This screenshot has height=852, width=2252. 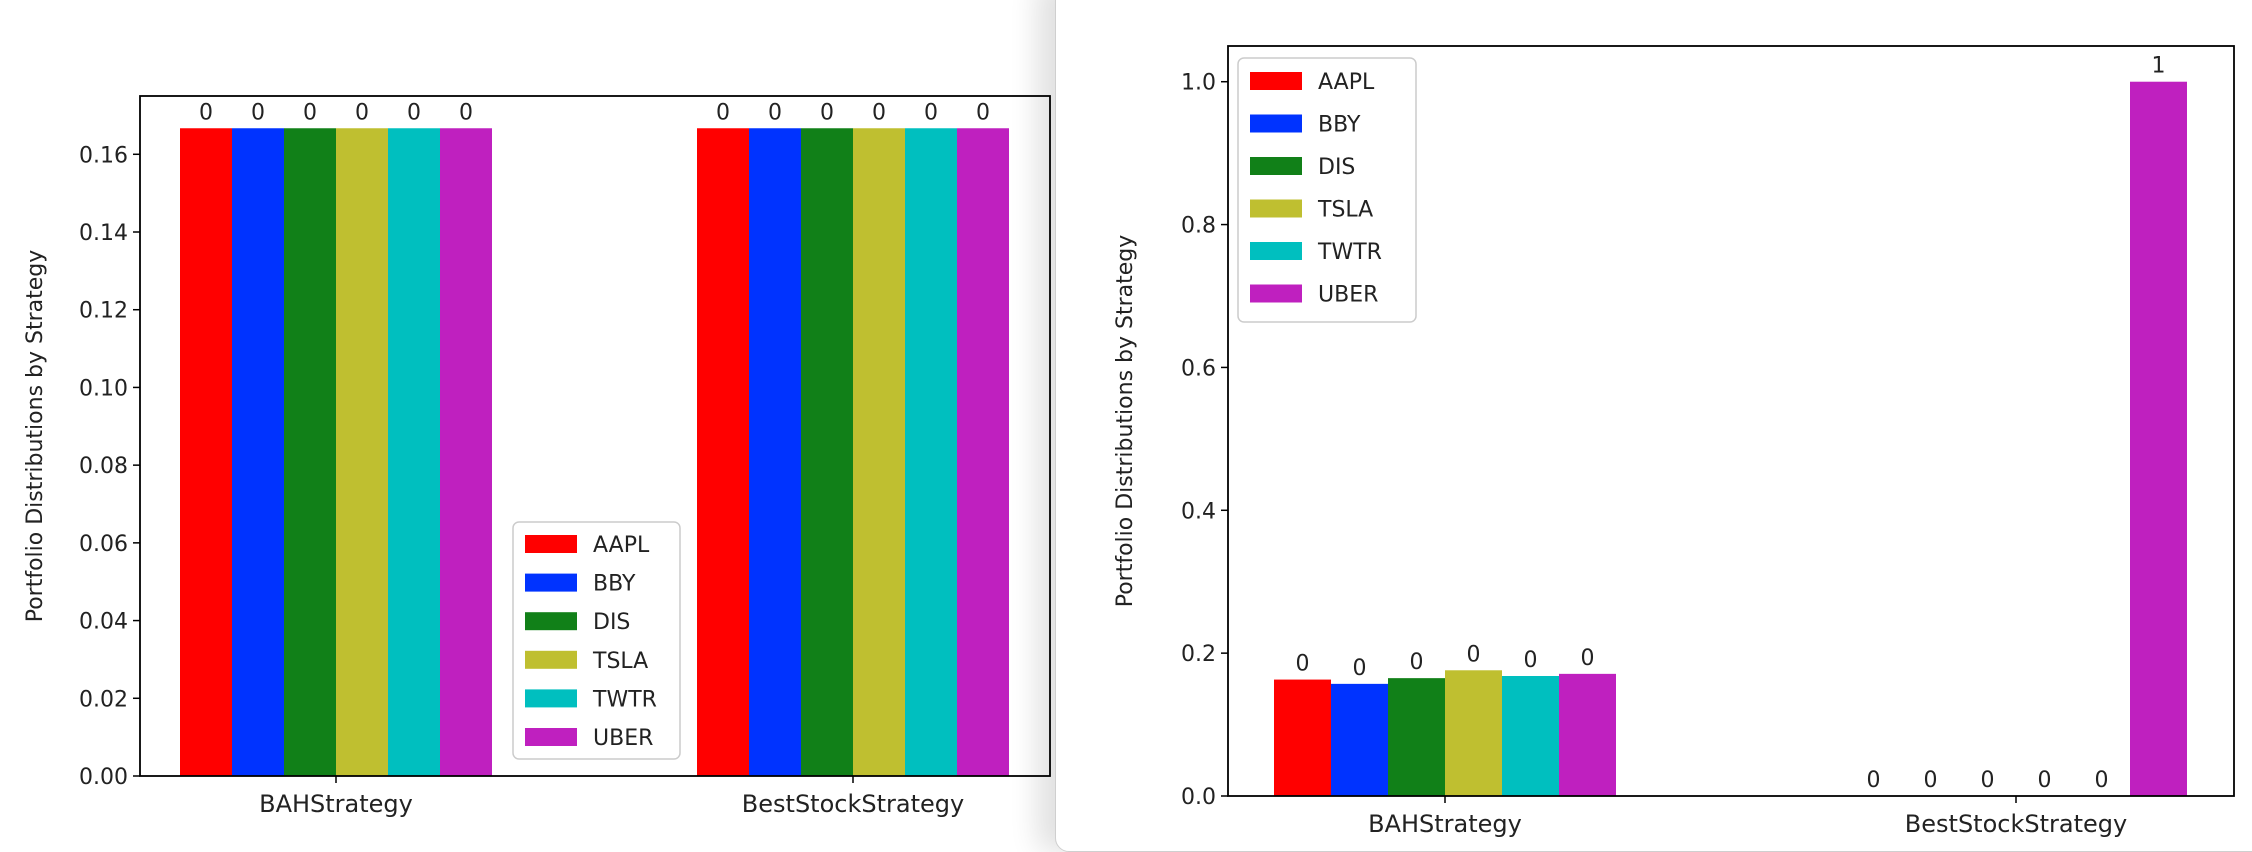 I want to click on bar-bby-beststockstrategy, so click(x=775, y=452).